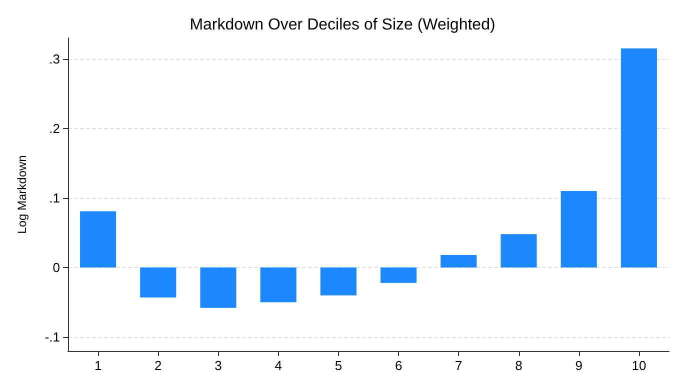 The height and width of the screenshot is (391, 685). Describe the element at coordinates (54, 128) in the screenshot. I see `y-tick-label: .2` at that location.